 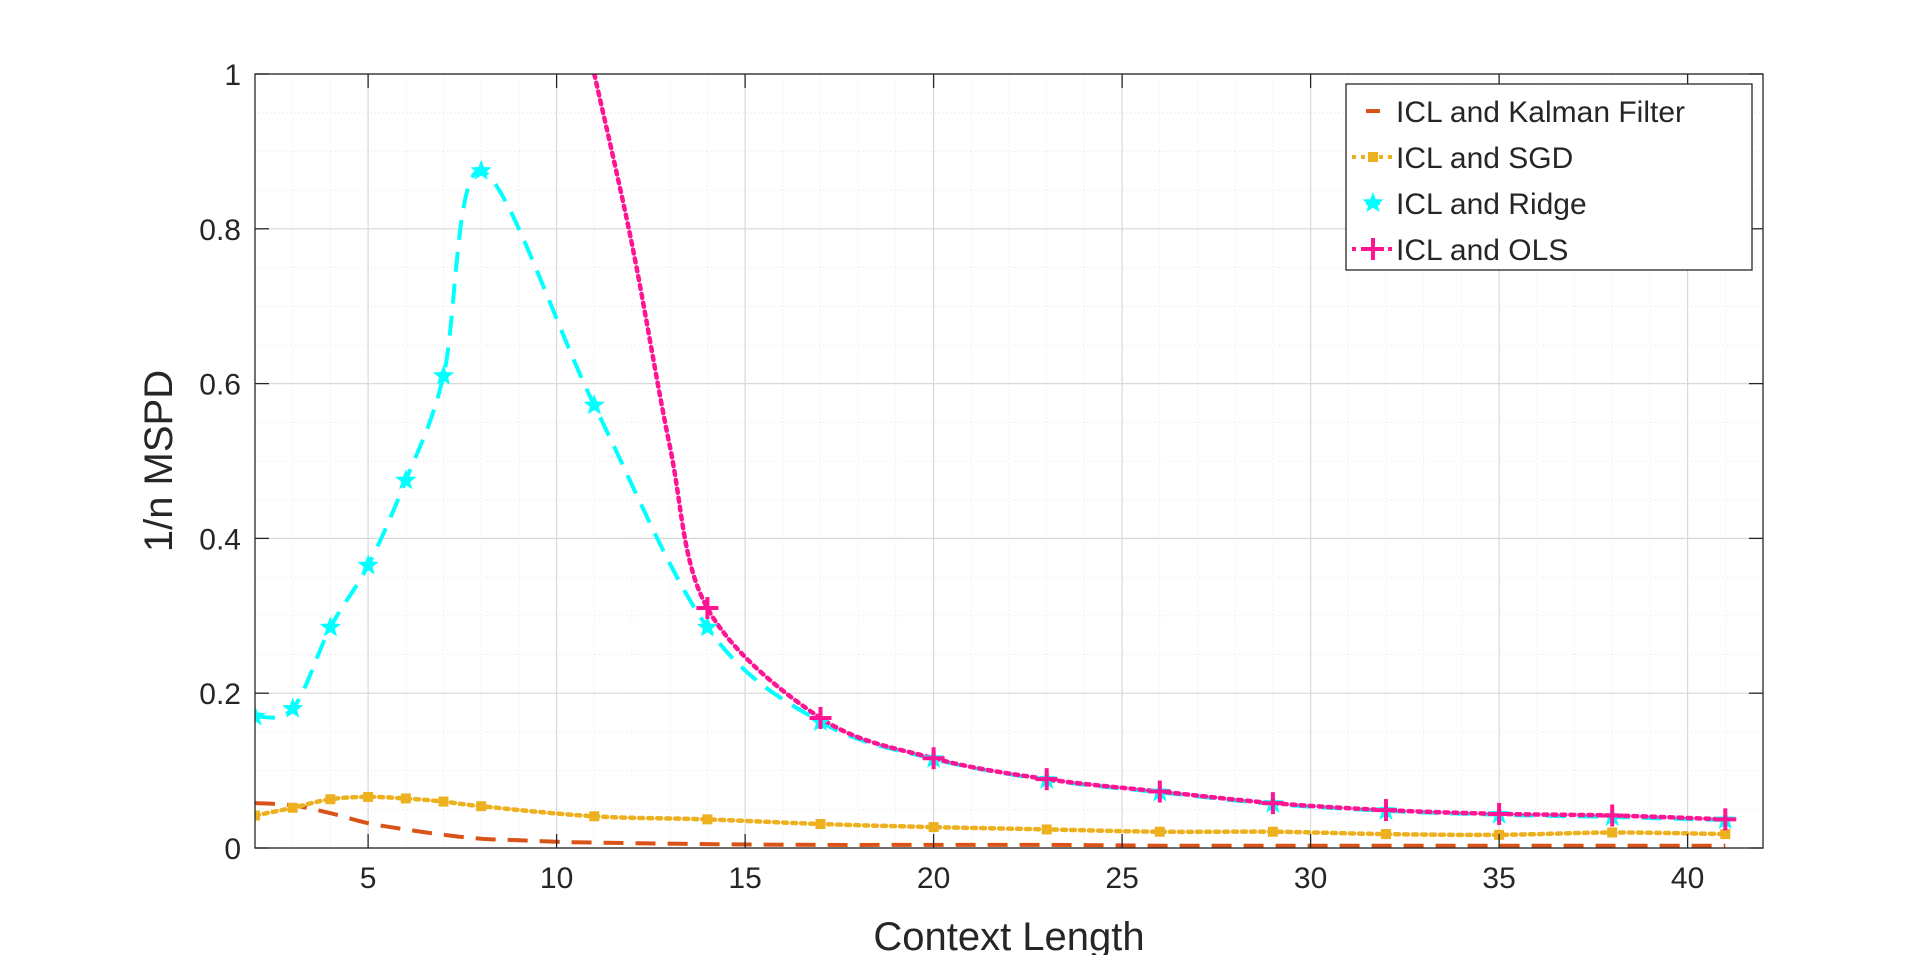 What do you see at coordinates (220, 539) in the screenshot?
I see `y-tick-label: 0.4` at bounding box center [220, 539].